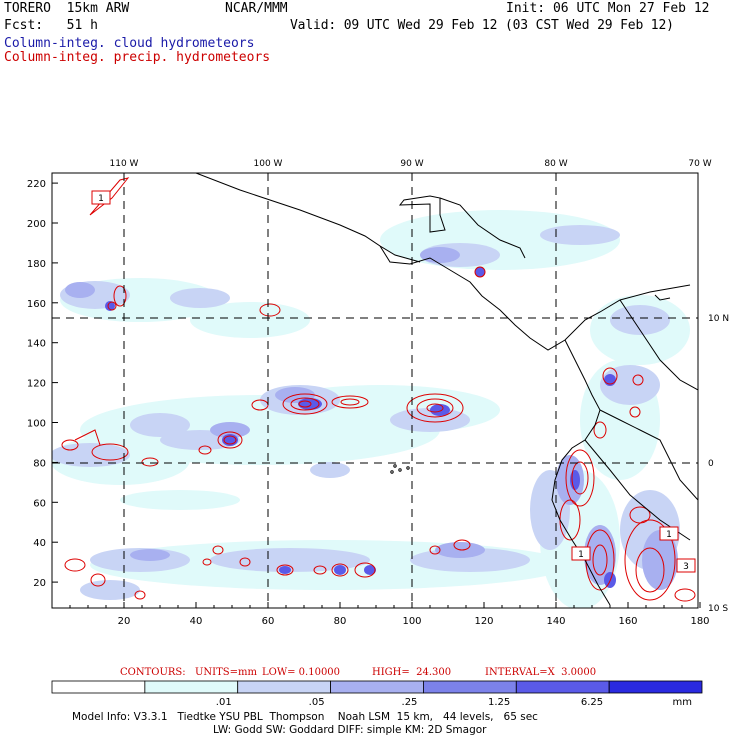 Image resolution: width=740 pixels, height=740 pixels. I want to click on lat-label: 10 N, so click(718, 319).